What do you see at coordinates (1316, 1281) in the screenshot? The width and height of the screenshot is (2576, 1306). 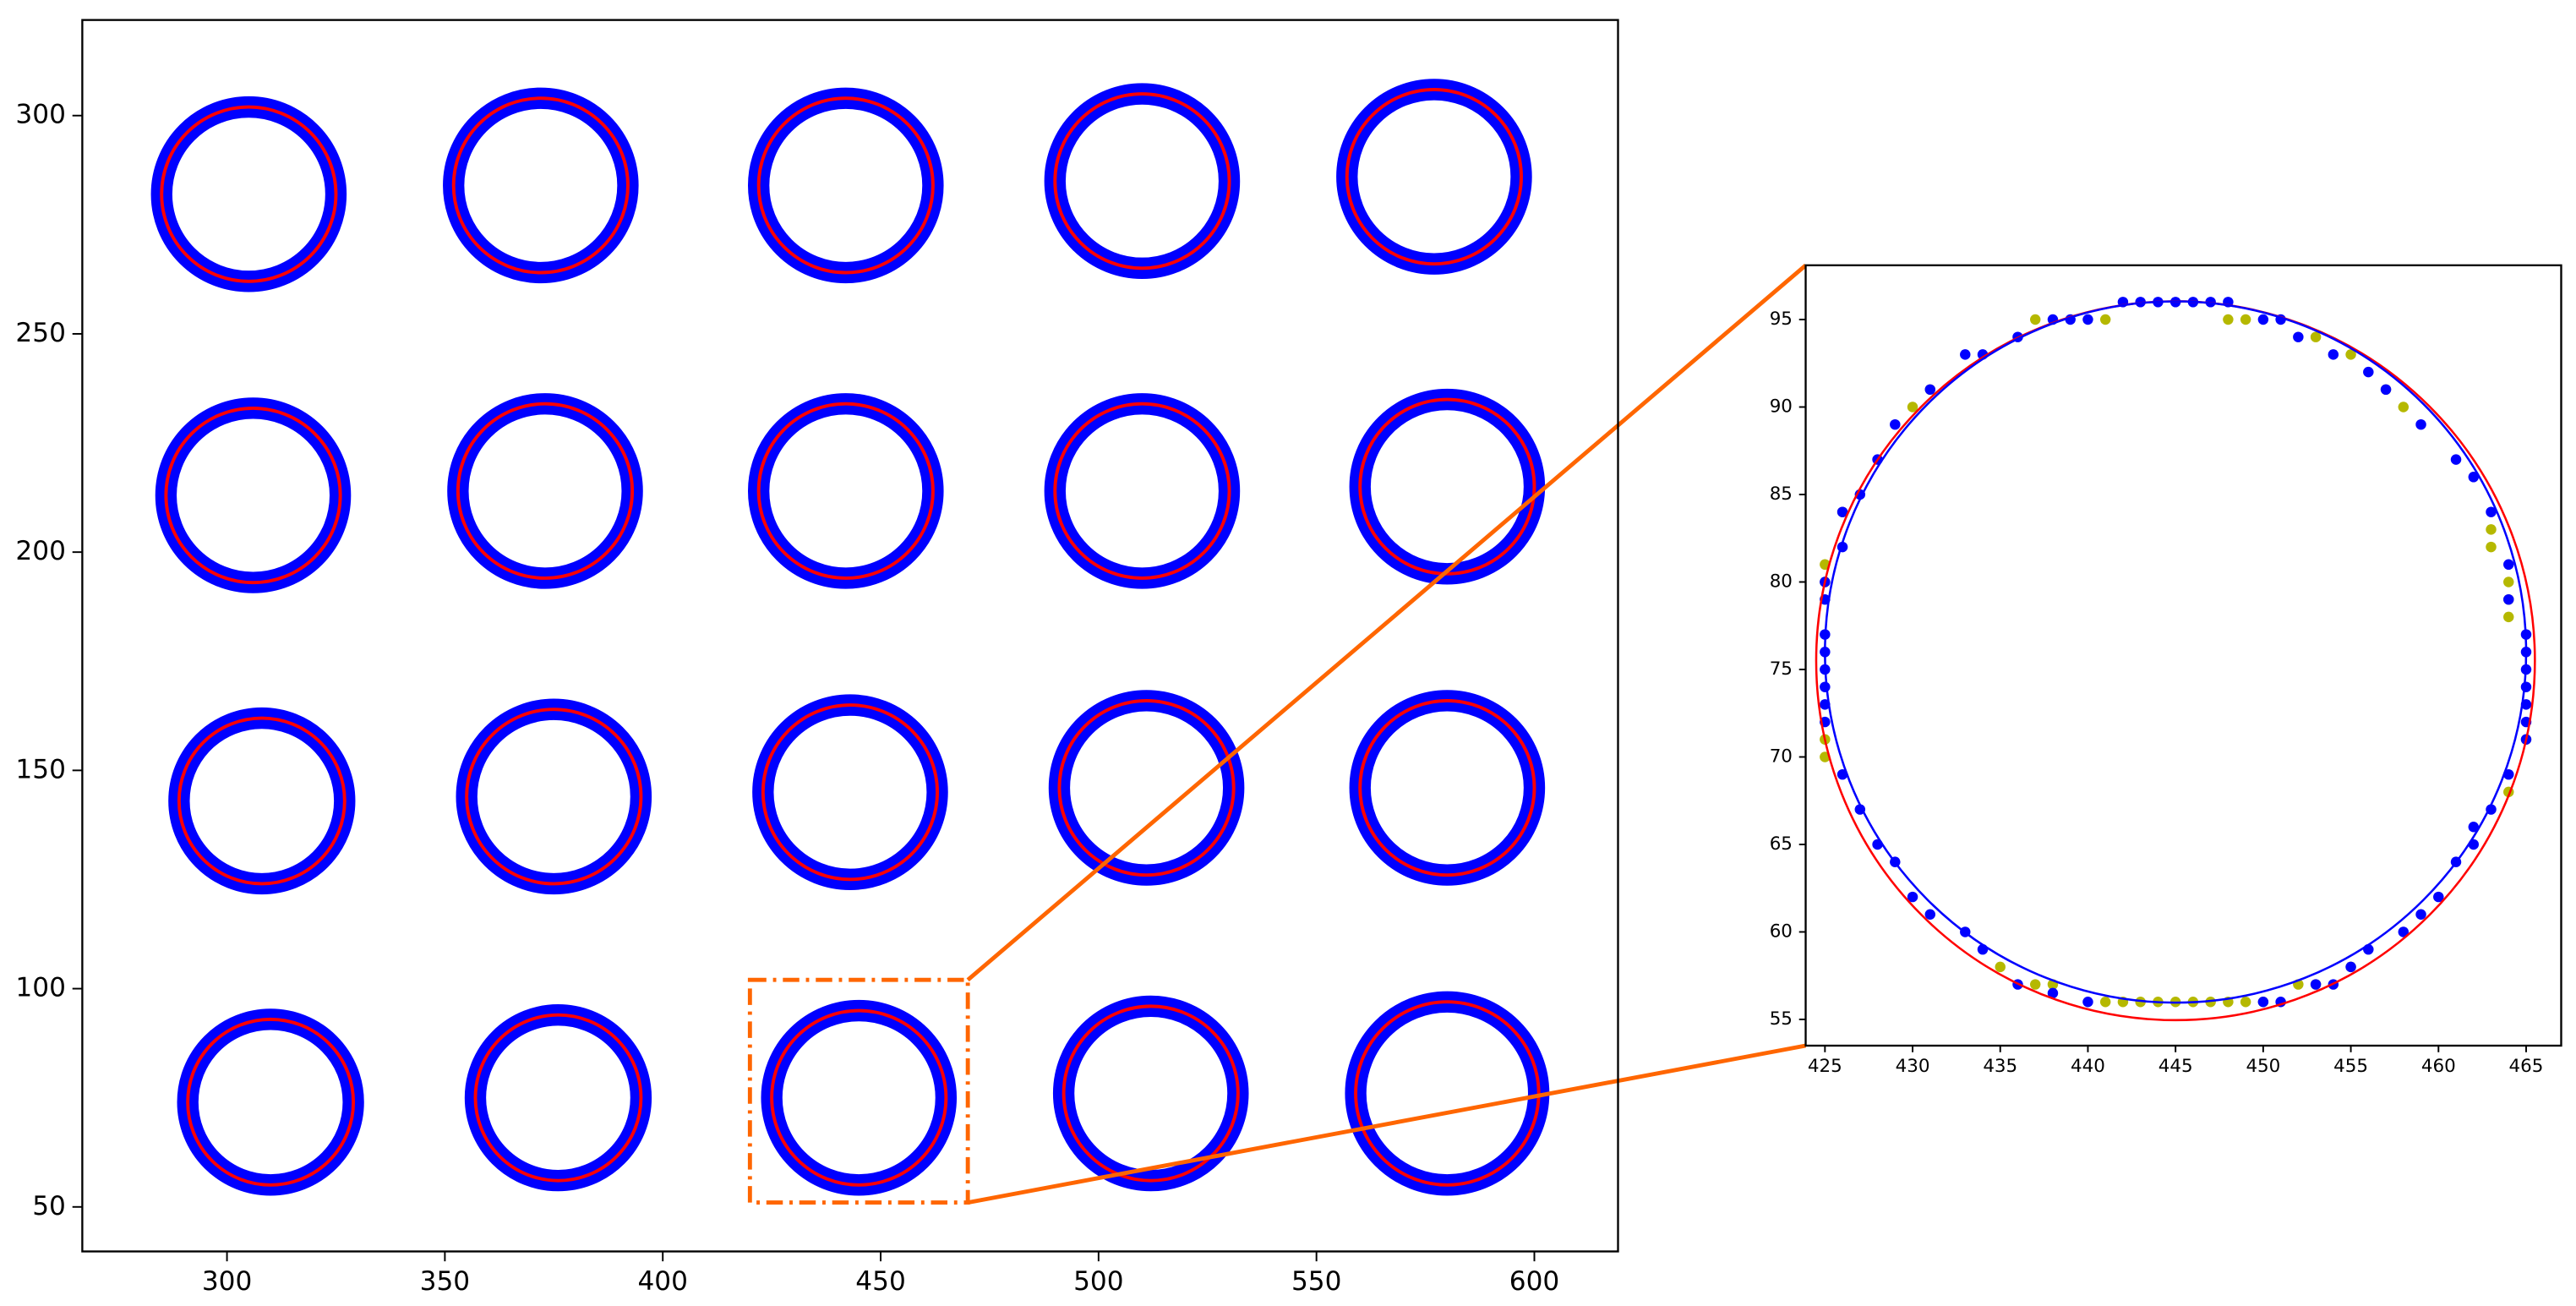 I see `x-tick-label: 550` at bounding box center [1316, 1281].